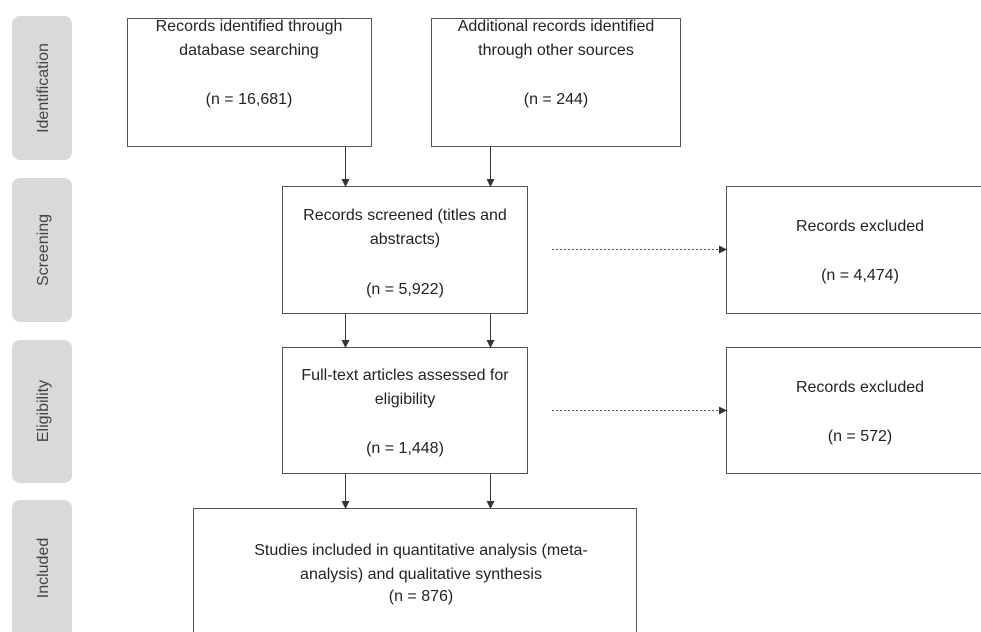  I want to click on stage-label: Identification, so click(43, 88).